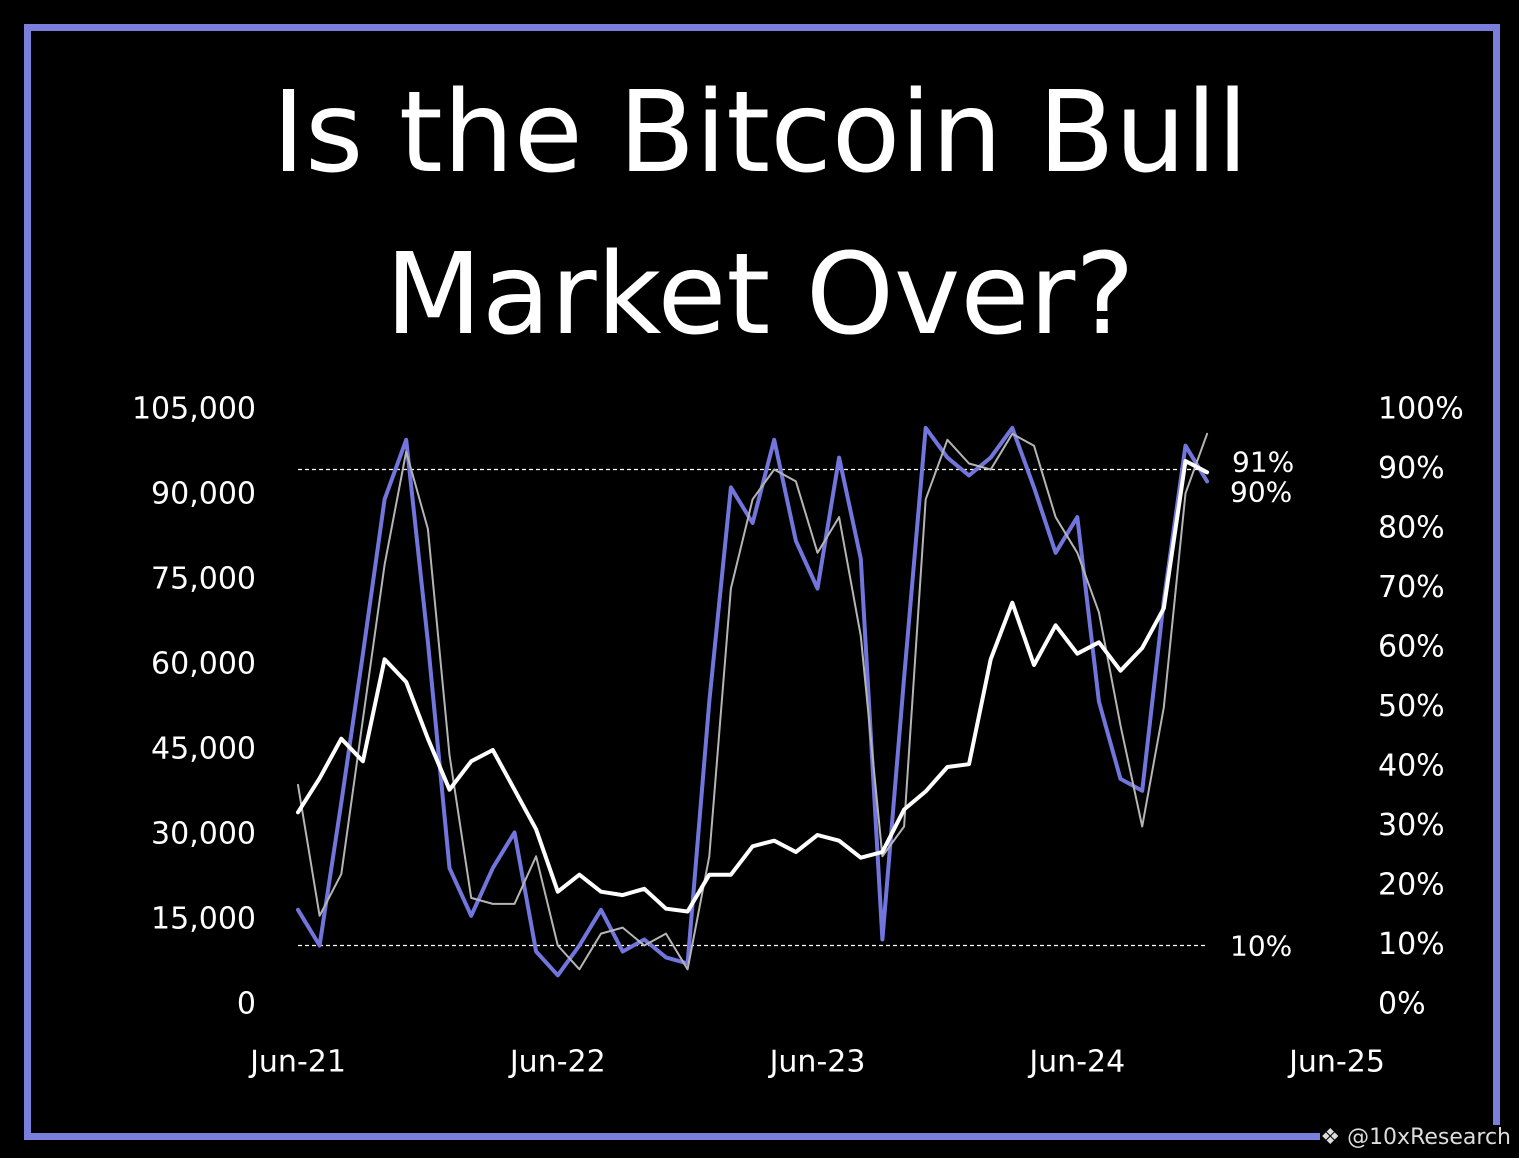 The width and height of the screenshot is (1519, 1158). I want to click on reference-label: 10%, so click(1261, 946).